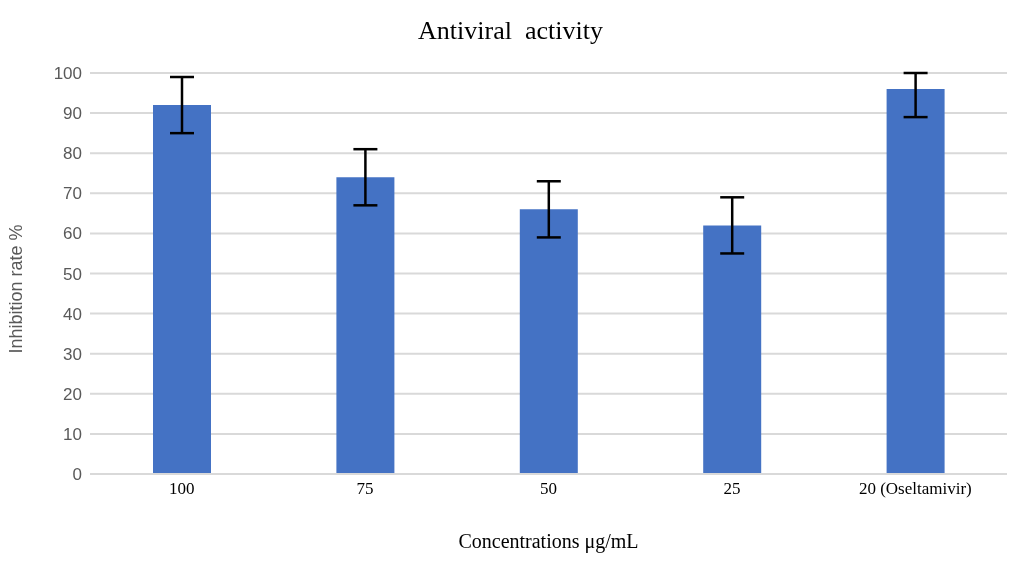 This screenshot has width=1021, height=564. Describe the element at coordinates (72, 394) in the screenshot. I see `y-tick-label: 20` at that location.